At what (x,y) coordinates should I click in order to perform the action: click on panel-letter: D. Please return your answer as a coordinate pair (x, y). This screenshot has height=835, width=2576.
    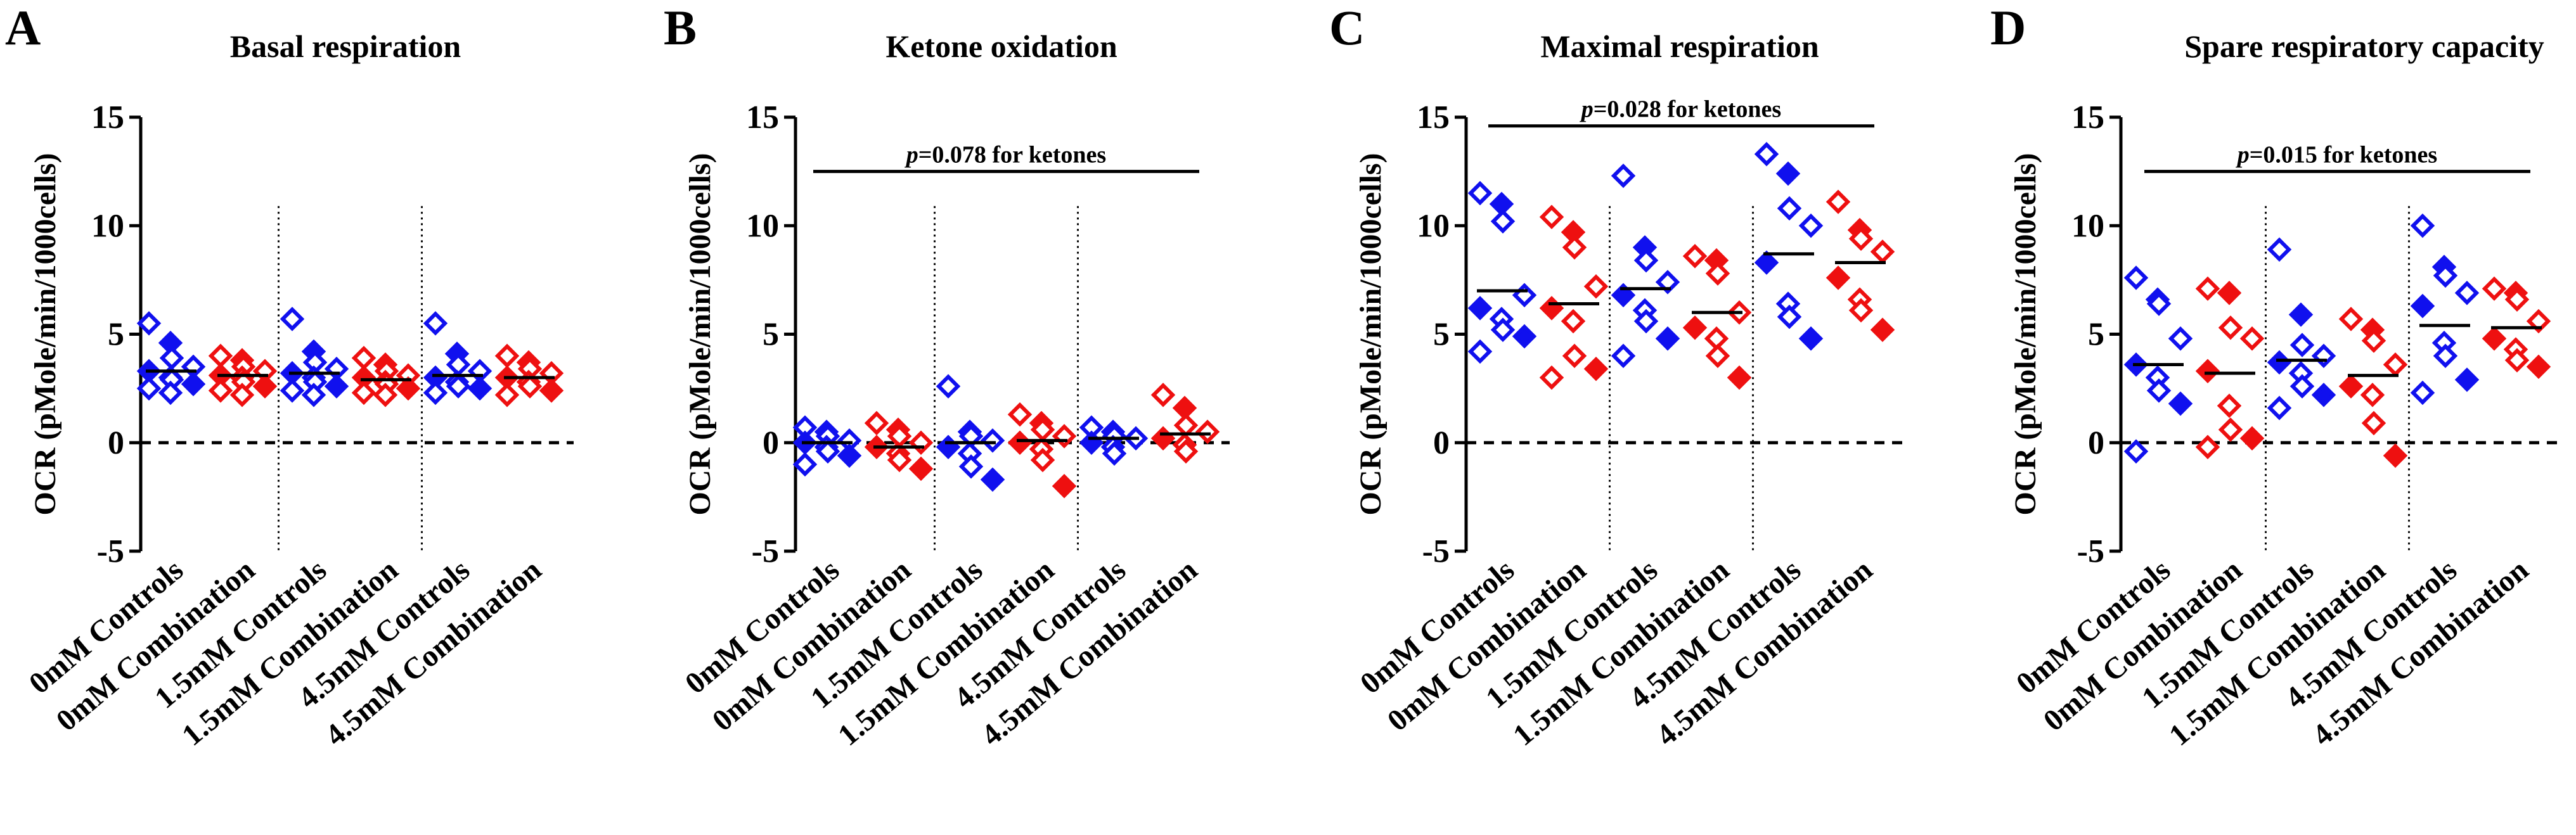
    Looking at the image, I should click on (2008, 27).